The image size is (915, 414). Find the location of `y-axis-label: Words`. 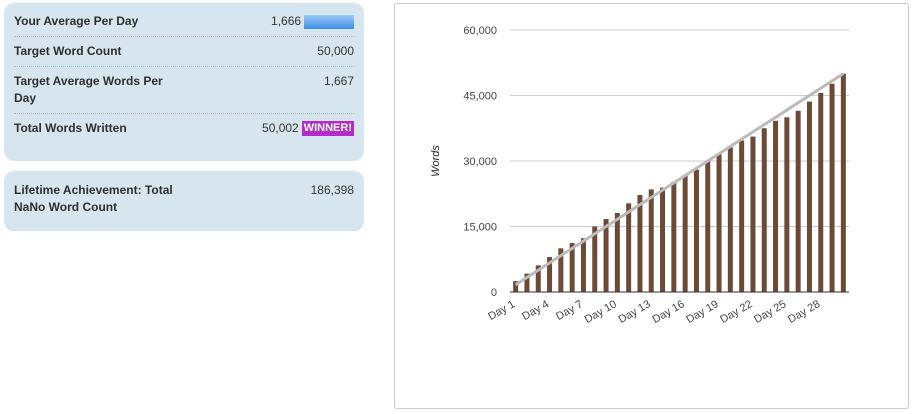

y-axis-label: Words is located at coordinates (436, 161).